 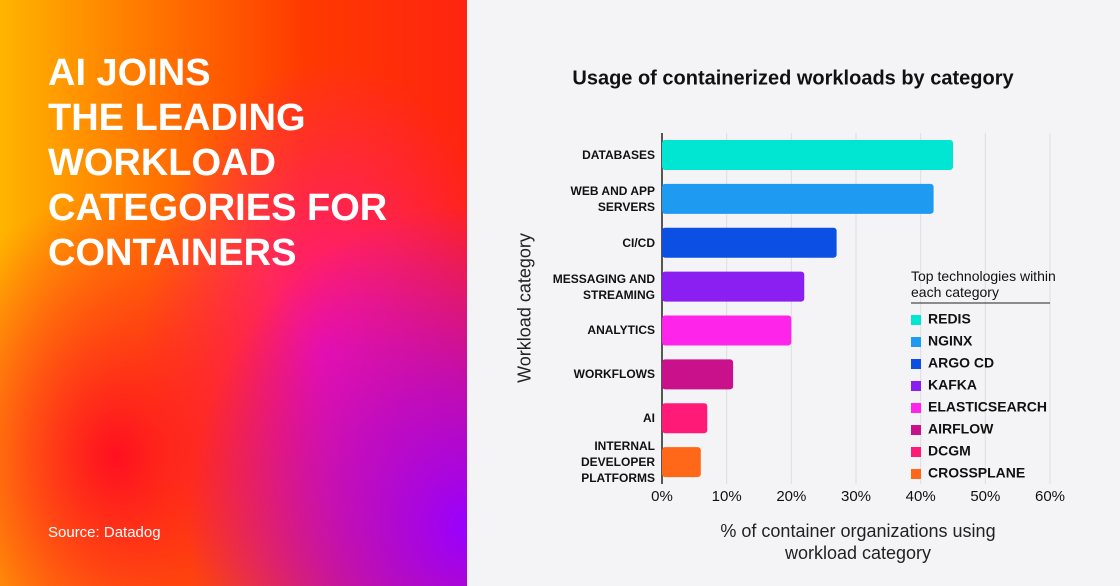 What do you see at coordinates (950, 341) in the screenshot?
I see `legend-label: NGINX` at bounding box center [950, 341].